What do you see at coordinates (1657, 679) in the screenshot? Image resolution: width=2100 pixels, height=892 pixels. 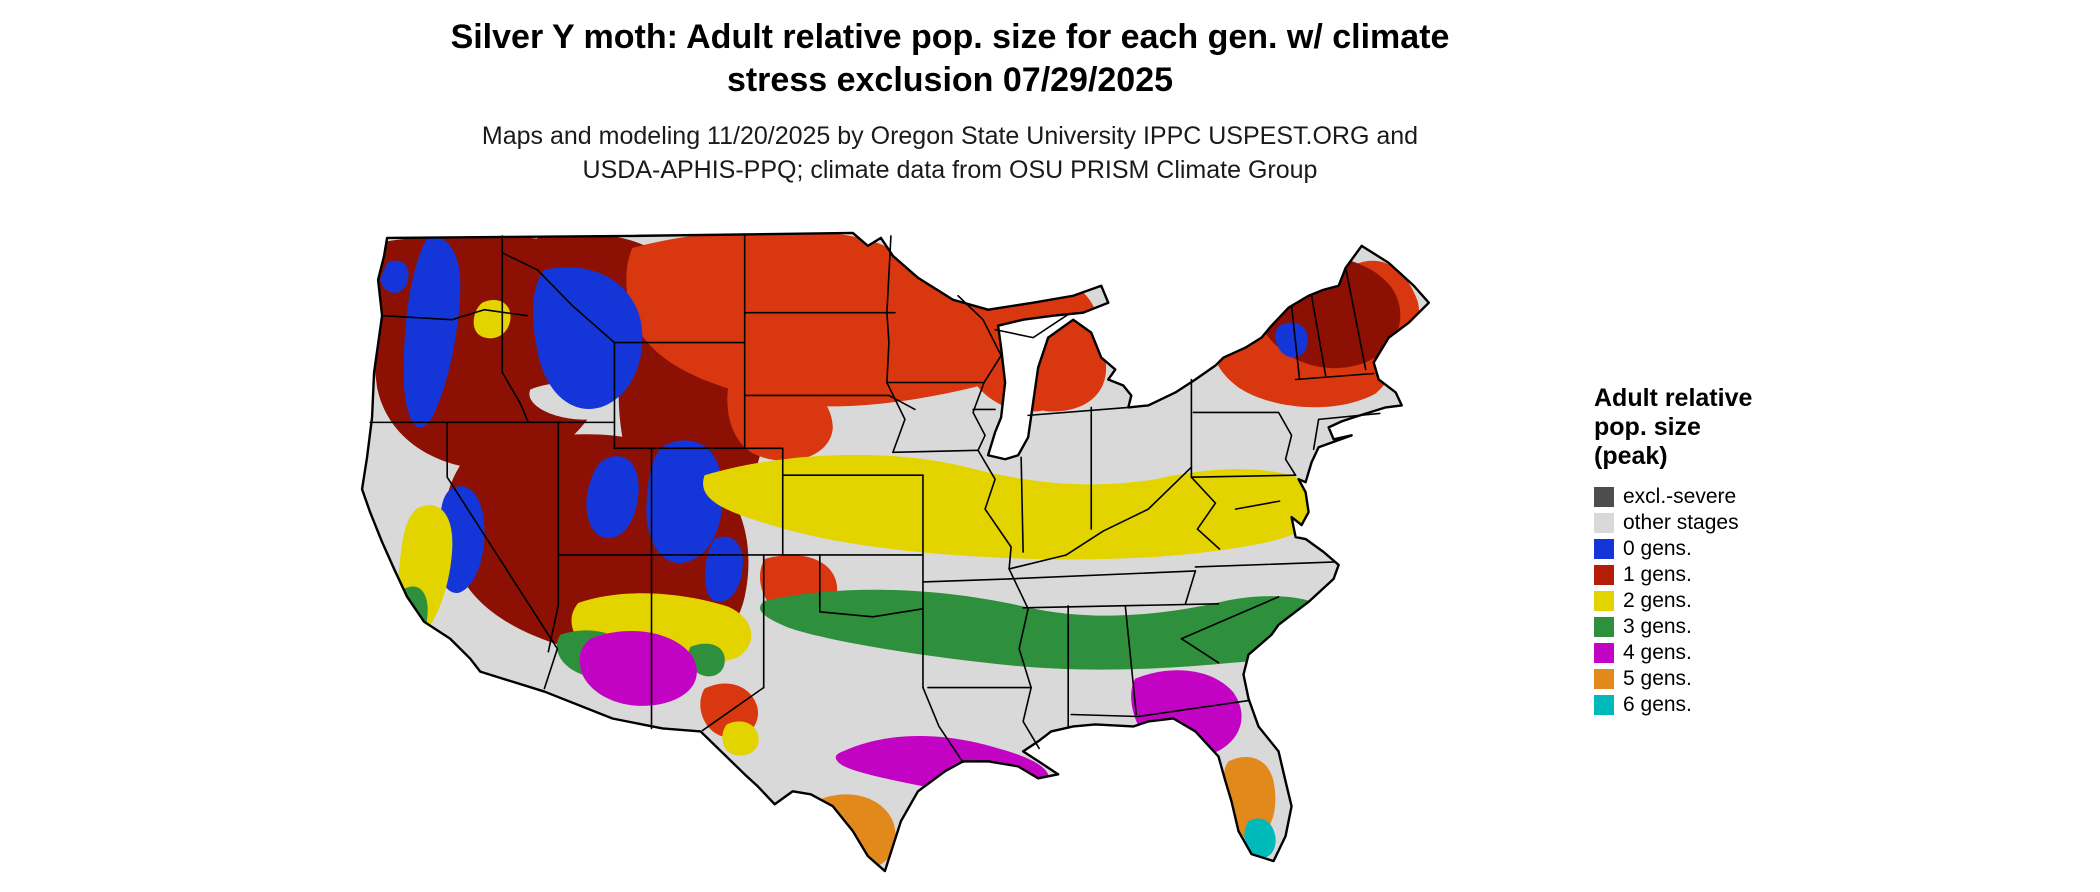 I see `legend-item-label: 5 gens.` at bounding box center [1657, 679].